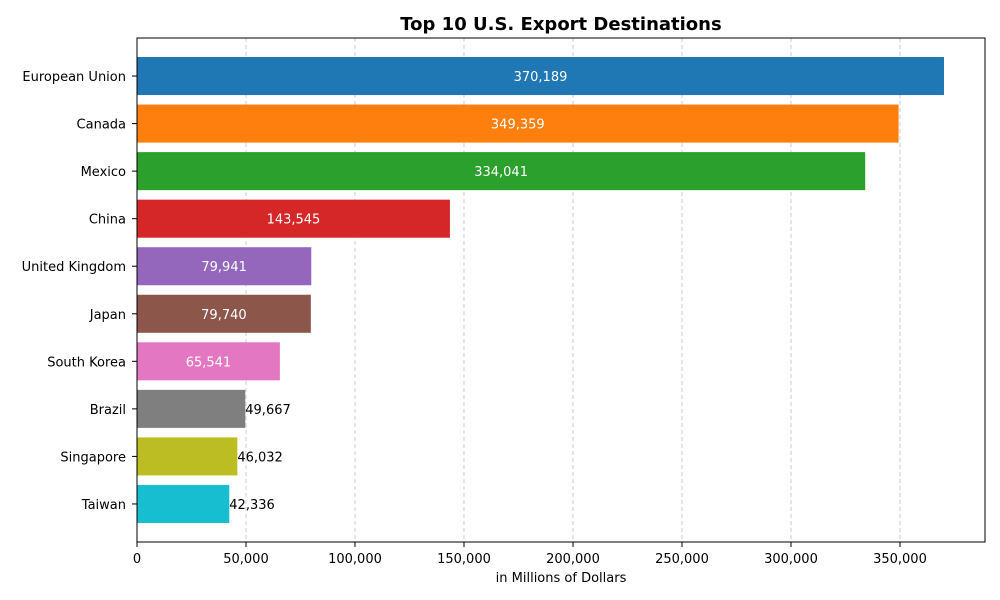  Describe the element at coordinates (561, 578) in the screenshot. I see `x-axis-label: in Millions of Dollars` at that location.